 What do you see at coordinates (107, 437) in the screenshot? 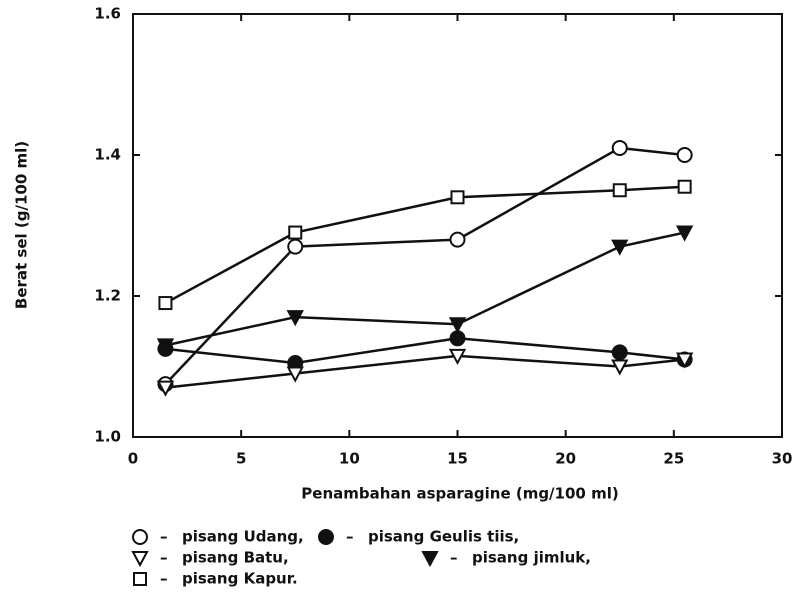
I see `y-tick-label: 1.0` at bounding box center [107, 437].